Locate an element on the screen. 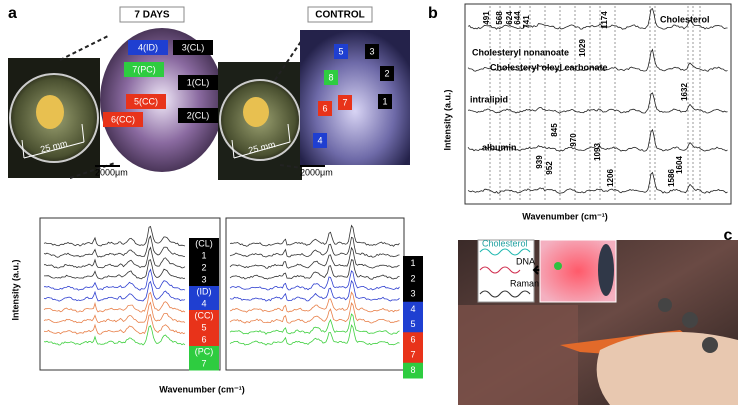 The image size is (738, 405). region-label: 4(ID) is located at coordinates (148, 47).